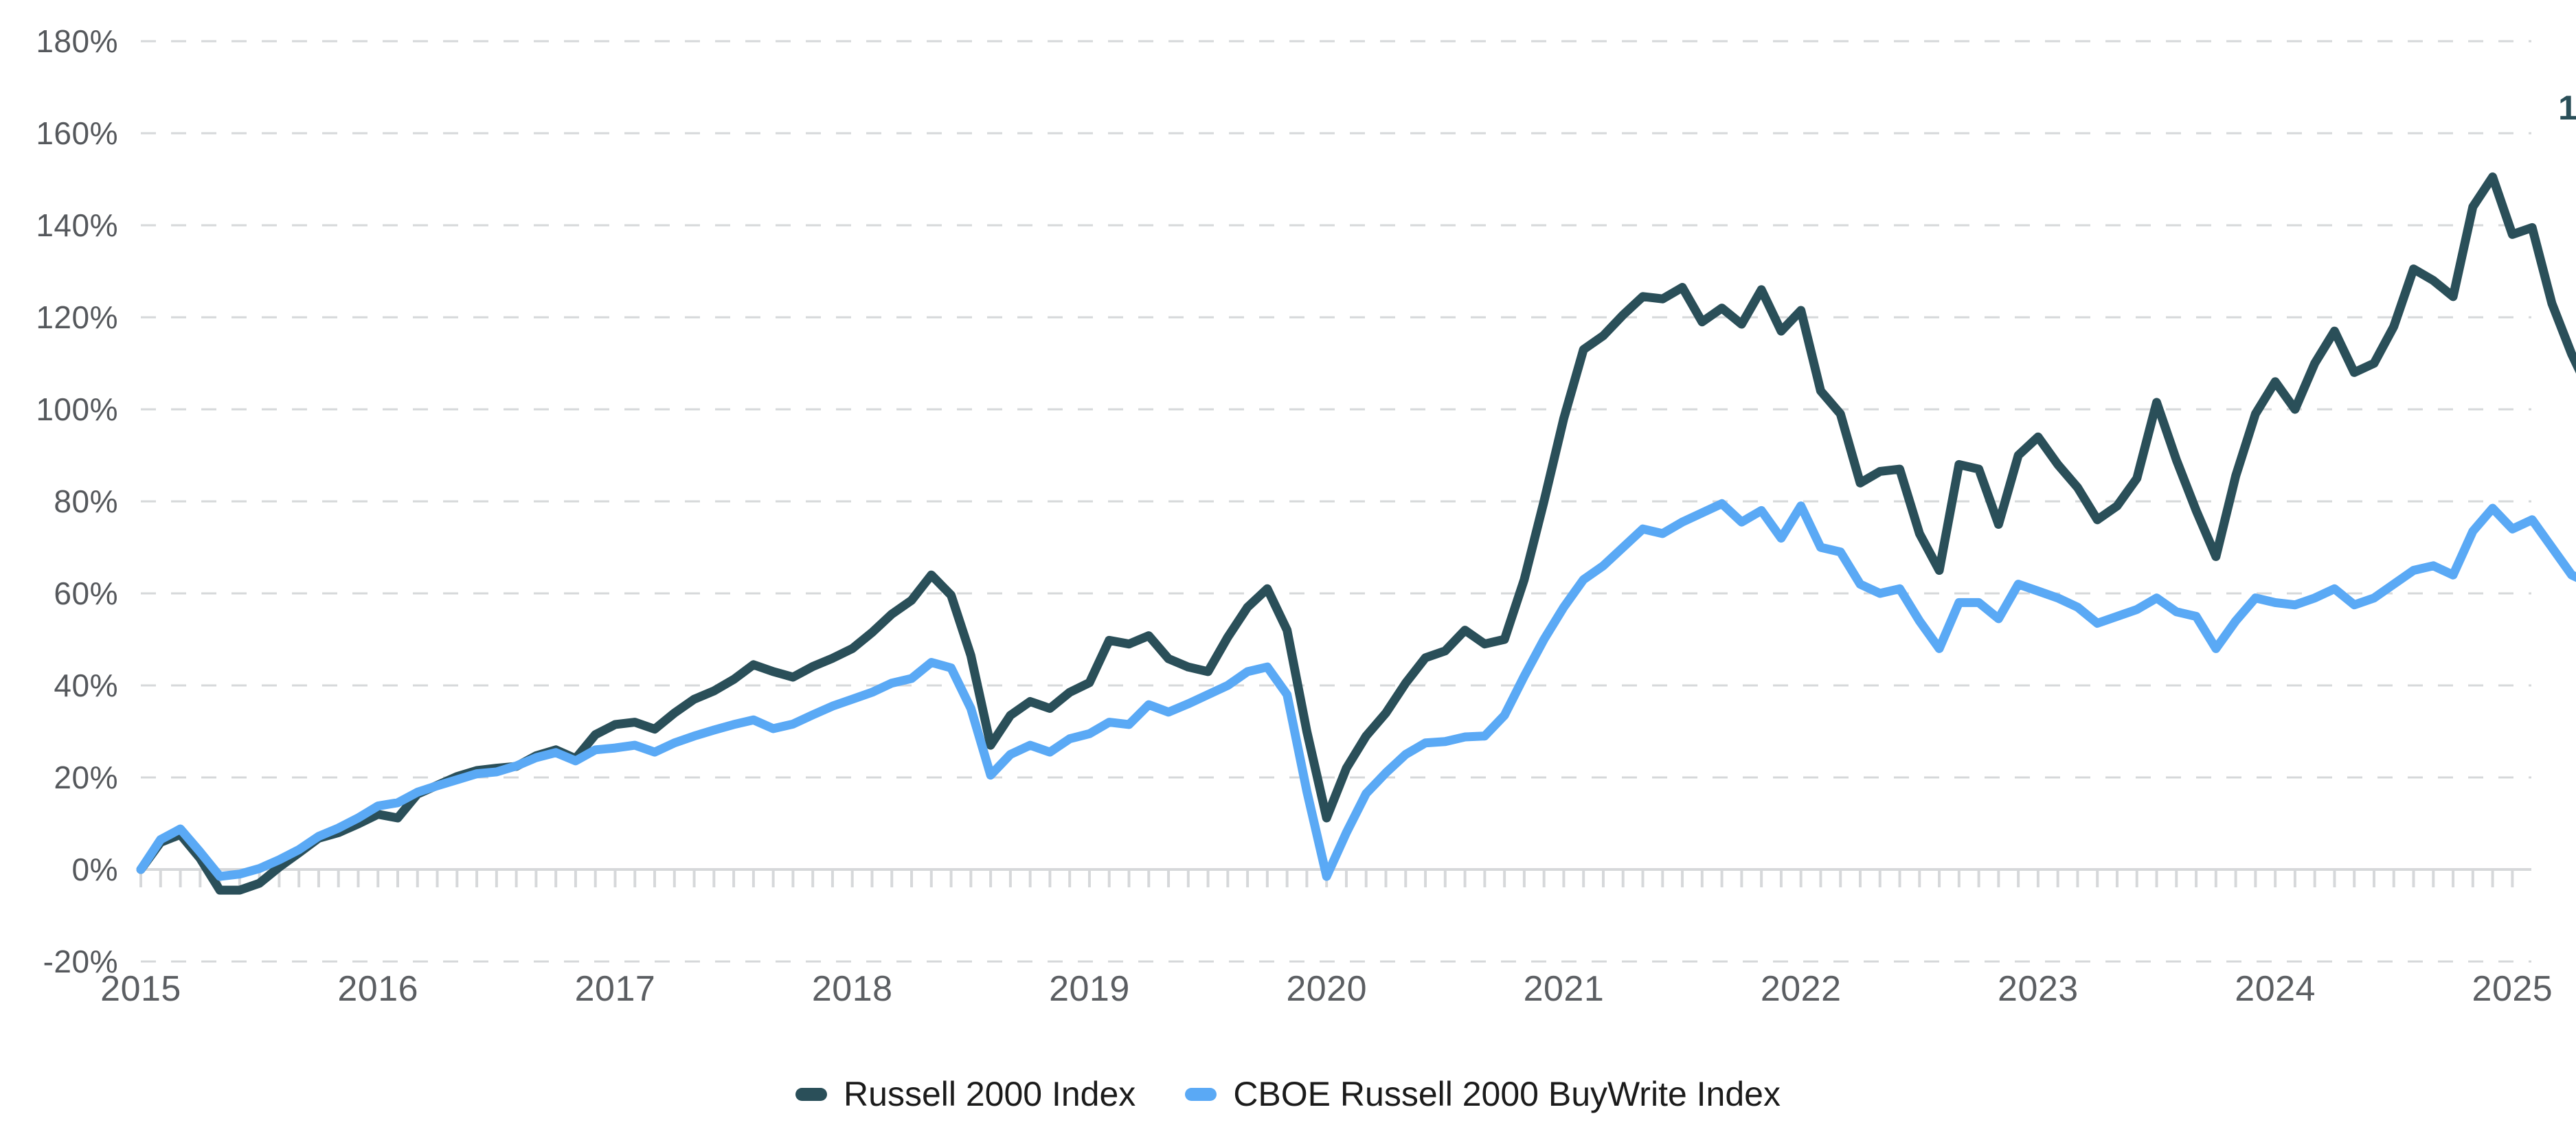 This screenshot has height=1138, width=2576. Describe the element at coordinates (86, 501) in the screenshot. I see `y-tick-label: 80%` at that location.